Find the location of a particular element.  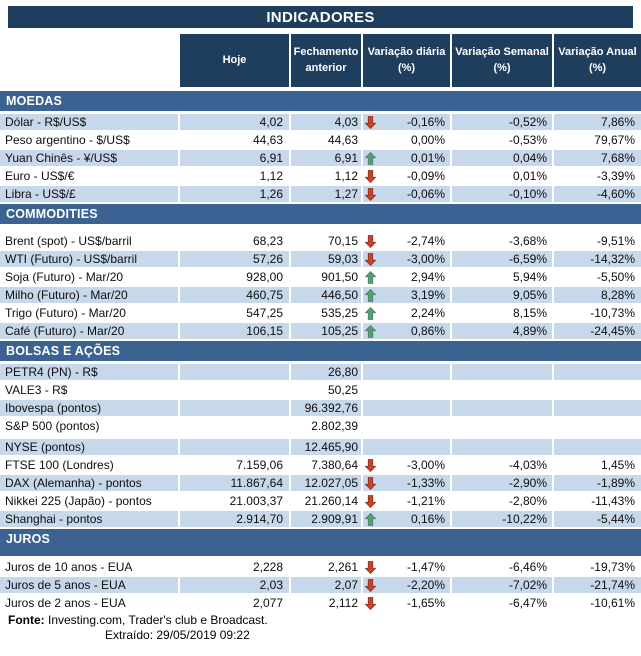

hoje-value: 1,26 is located at coordinates (234, 194).